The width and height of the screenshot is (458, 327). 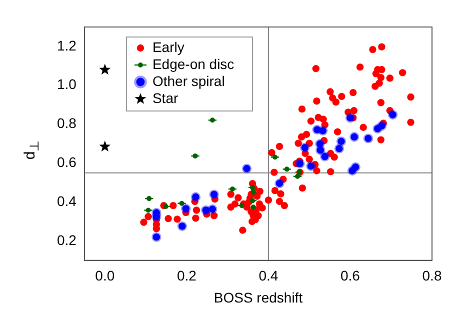 I want to click on legend-label: Star, so click(x=165, y=98).